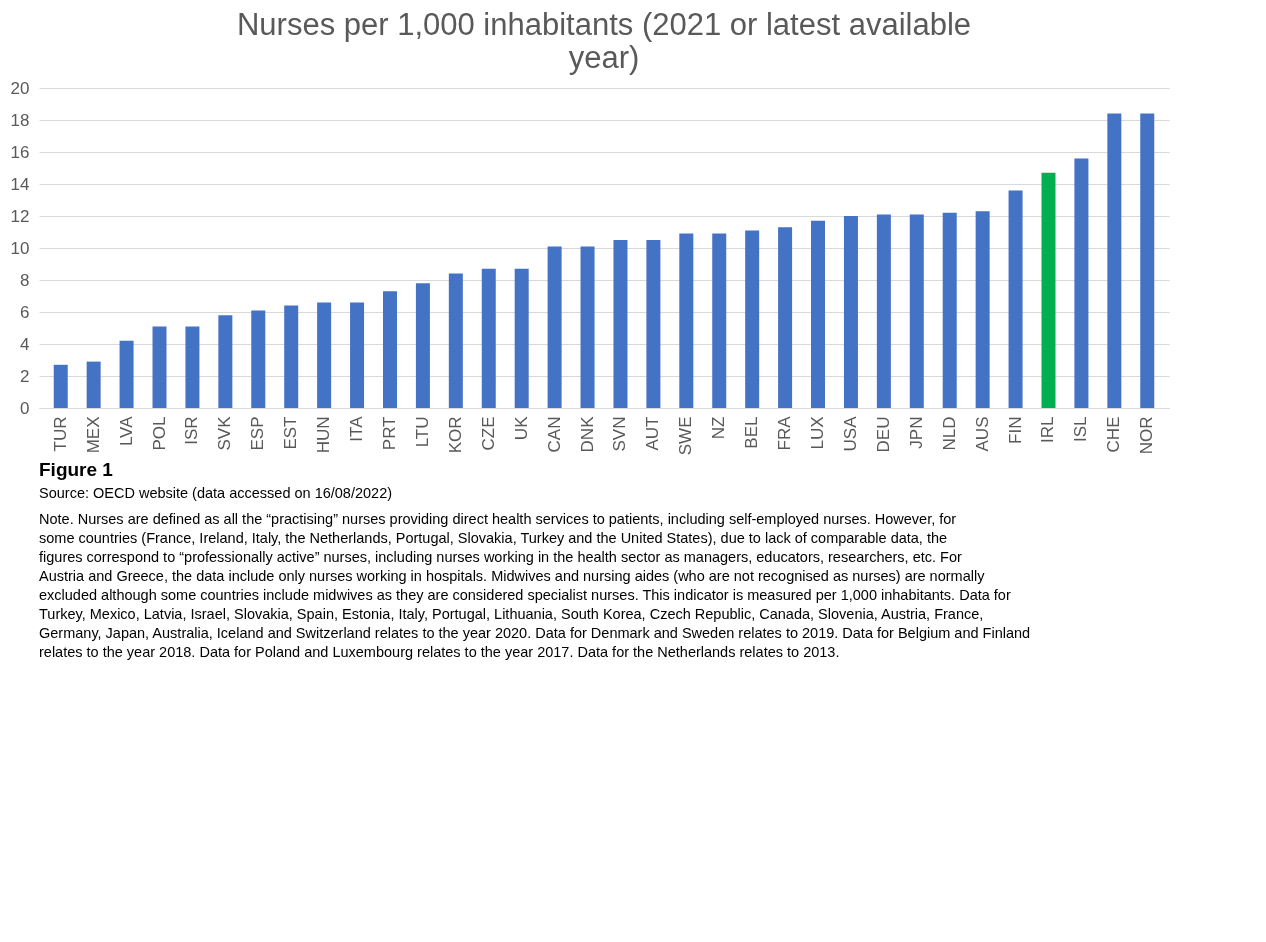 Image resolution: width=1266 pixels, height=942 pixels. What do you see at coordinates (554, 434) in the screenshot?
I see `x-tick-label: CAN` at bounding box center [554, 434].